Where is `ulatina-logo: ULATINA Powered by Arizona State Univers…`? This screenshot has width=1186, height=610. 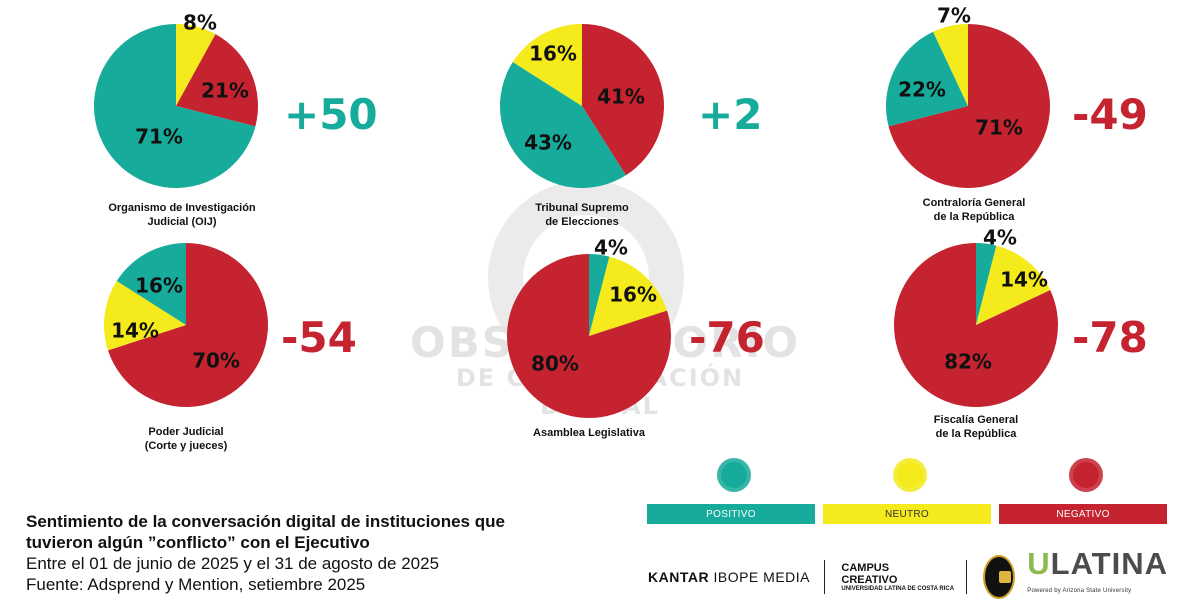
ulatina-logo: ULATINA Powered by Arizona State Univers… is located at coordinates (1097, 576).